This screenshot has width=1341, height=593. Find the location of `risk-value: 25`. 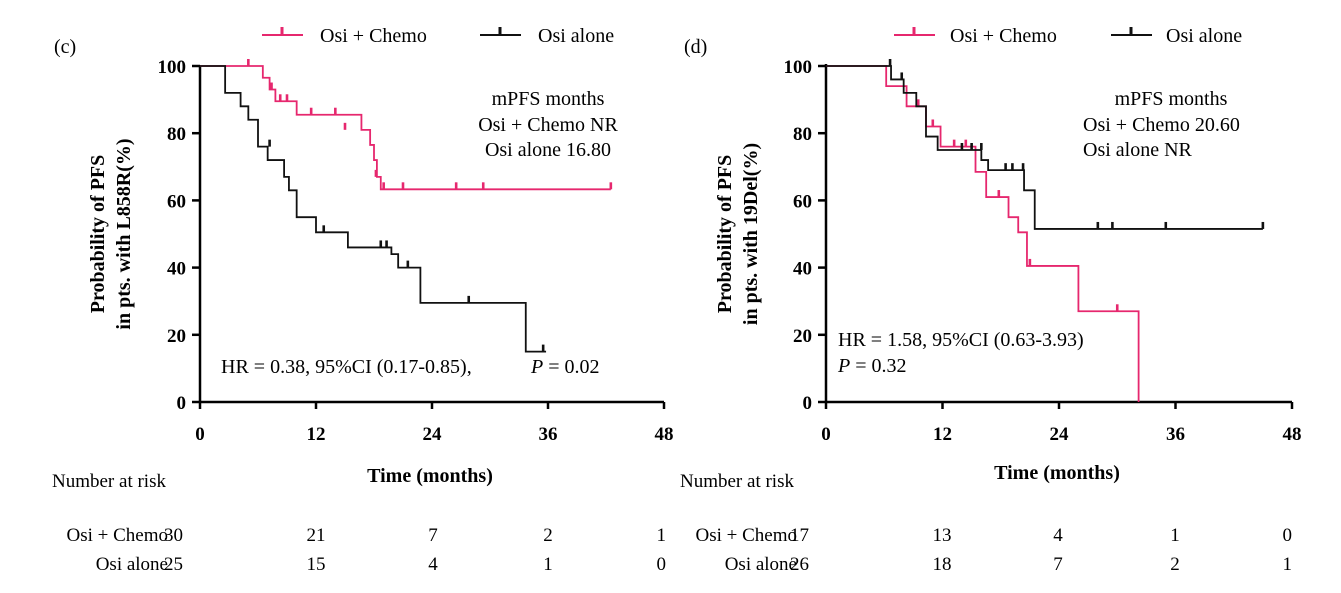

risk-value: 25 is located at coordinates (173, 564).